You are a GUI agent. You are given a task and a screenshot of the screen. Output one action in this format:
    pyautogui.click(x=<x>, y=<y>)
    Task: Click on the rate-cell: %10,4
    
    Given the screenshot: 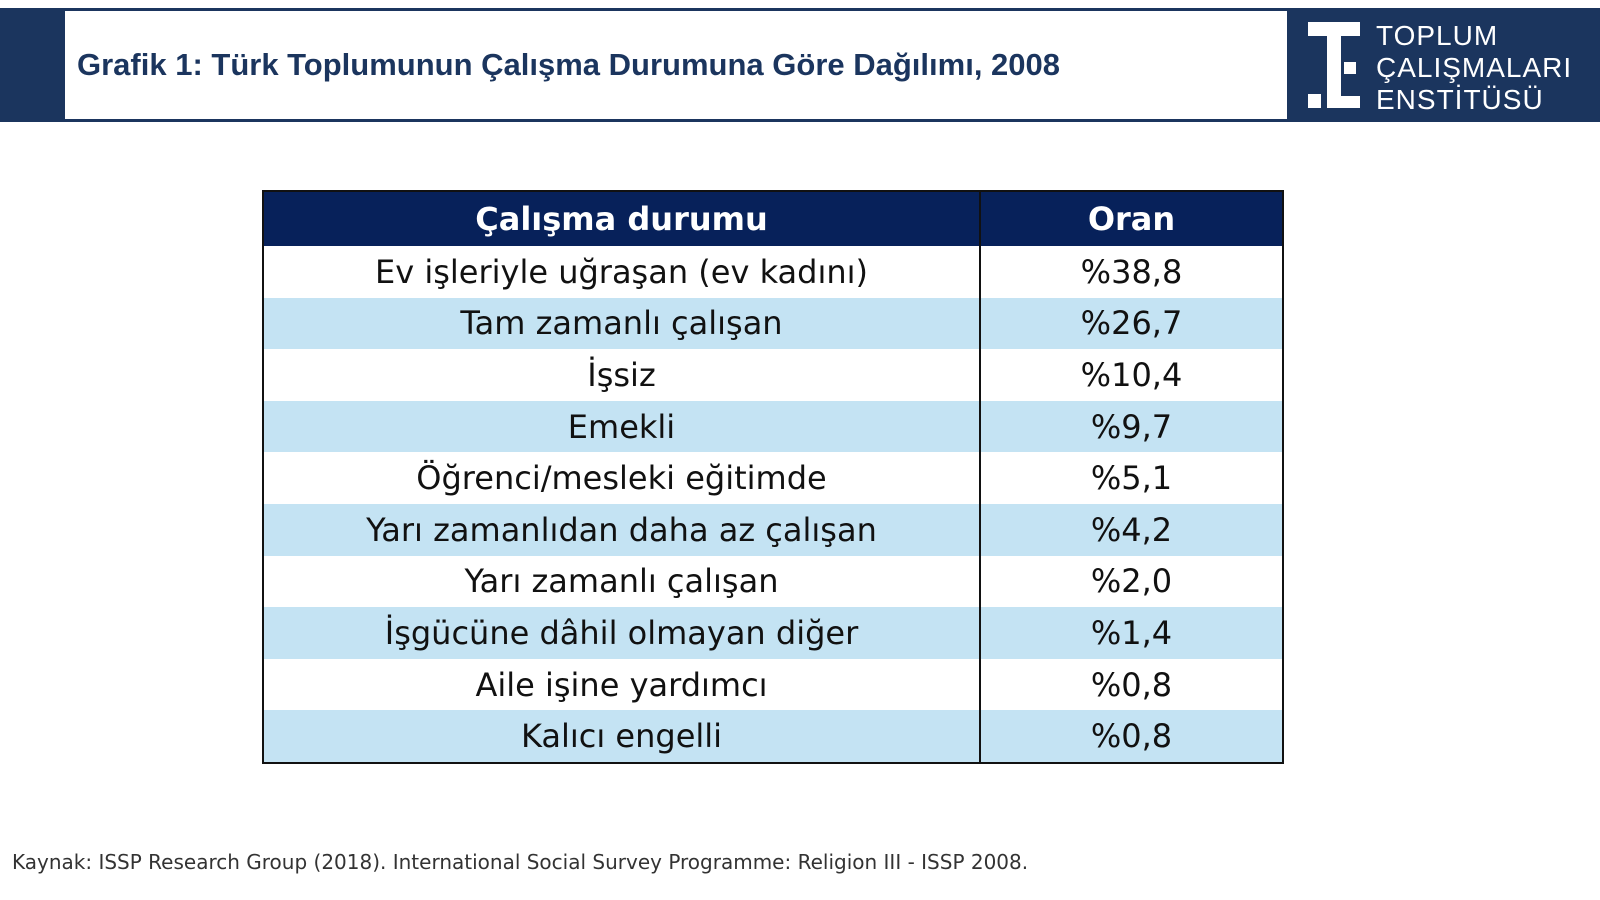 What is the action you would take?
    pyautogui.click(x=1131, y=374)
    